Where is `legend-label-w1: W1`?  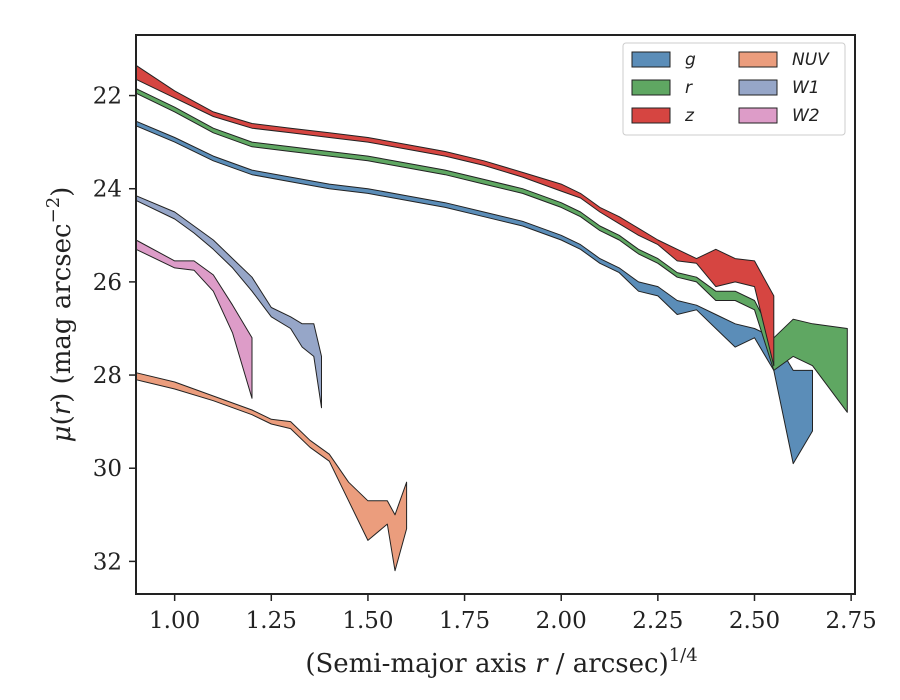 legend-label-w1: W1 is located at coordinates (806, 88).